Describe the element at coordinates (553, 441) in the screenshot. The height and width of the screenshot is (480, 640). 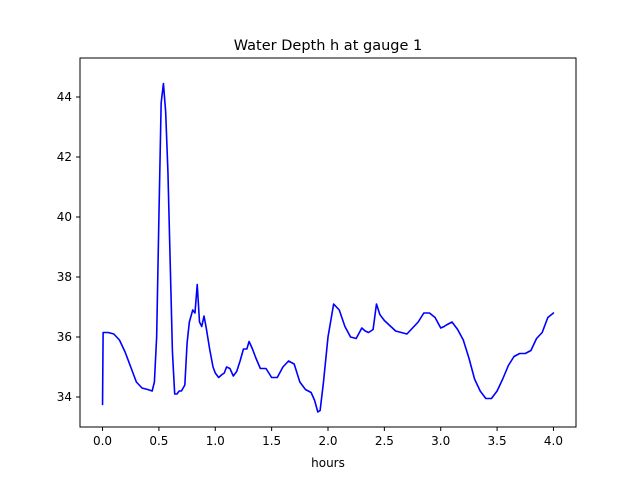
I see `x-tick-label: 4.0` at that location.